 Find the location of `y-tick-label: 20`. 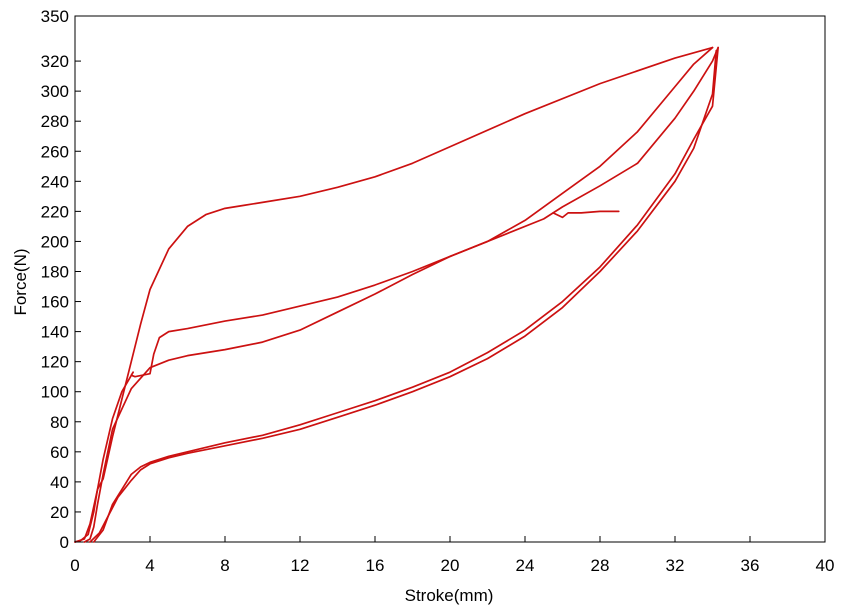

y-tick-label: 20 is located at coordinates (59, 512).